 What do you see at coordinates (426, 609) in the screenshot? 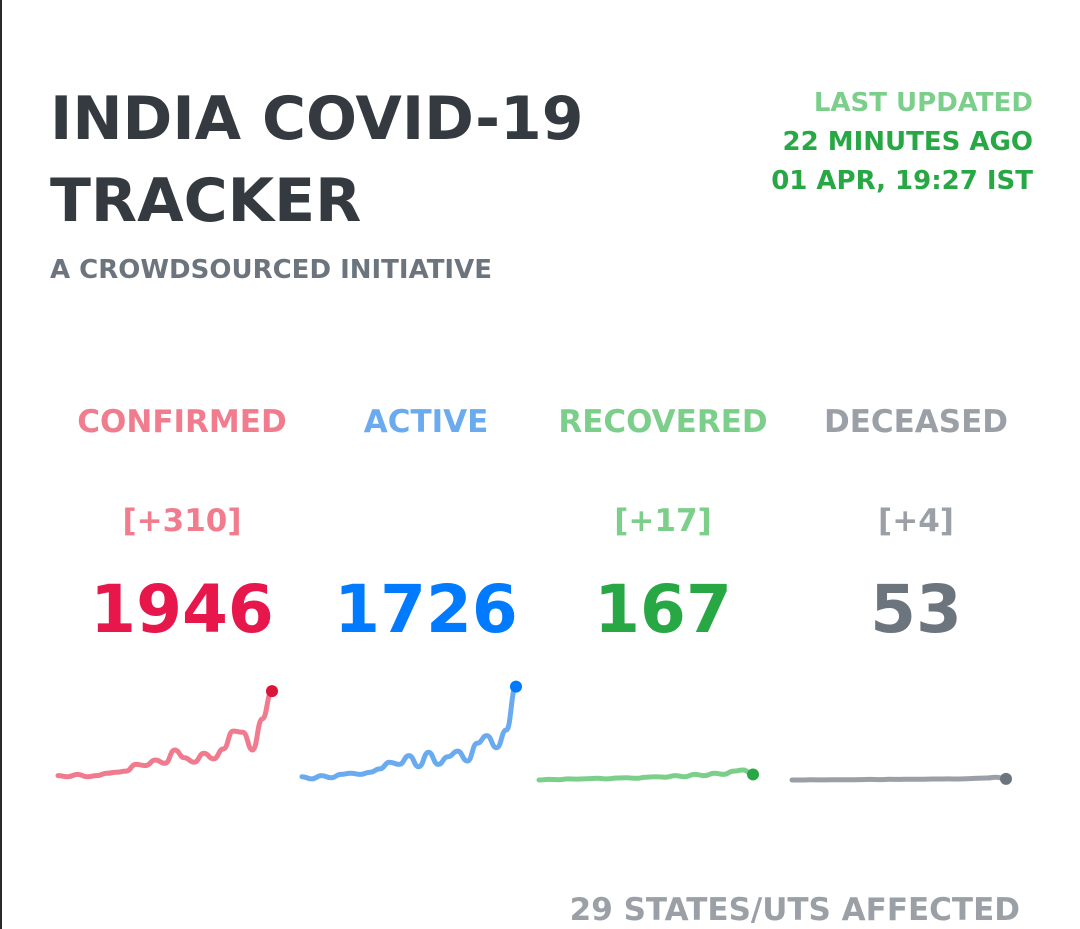
I see `stat-count: 1726` at bounding box center [426, 609].